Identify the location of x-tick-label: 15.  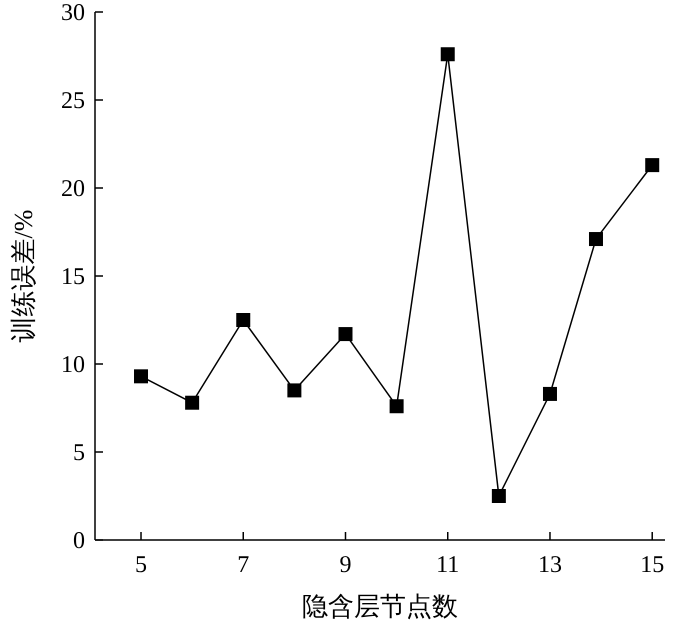
(652, 565).